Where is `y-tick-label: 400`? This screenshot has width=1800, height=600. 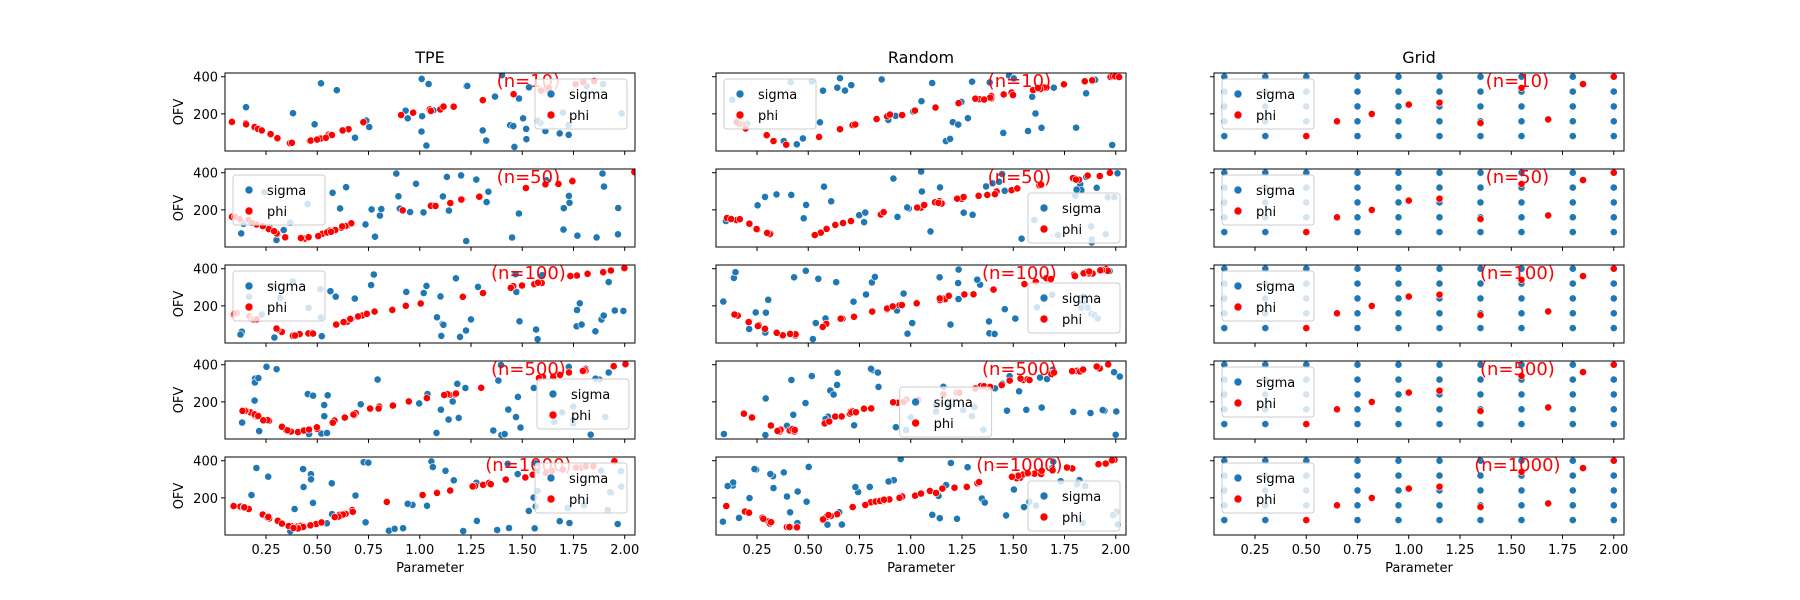
y-tick-label: 400 is located at coordinates (205, 174).